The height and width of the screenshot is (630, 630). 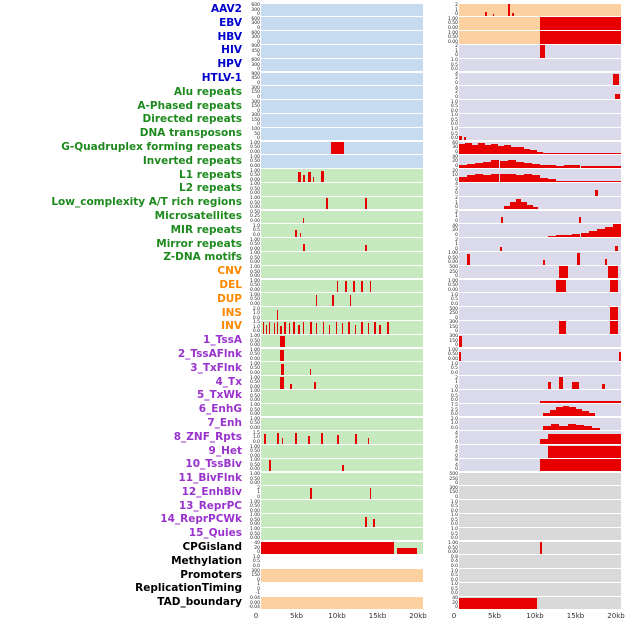 What do you see at coordinates (258, 594) in the screenshot?
I see `y-axis-tick-label: -1` at bounding box center [258, 594].